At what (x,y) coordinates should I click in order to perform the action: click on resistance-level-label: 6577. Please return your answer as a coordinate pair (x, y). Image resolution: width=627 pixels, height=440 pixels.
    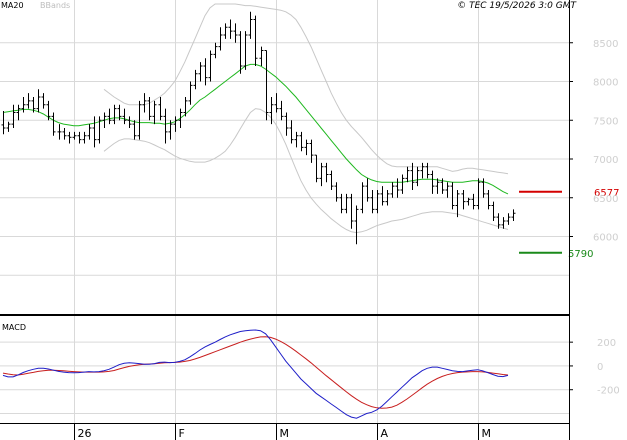
    Looking at the image, I should click on (606, 193).